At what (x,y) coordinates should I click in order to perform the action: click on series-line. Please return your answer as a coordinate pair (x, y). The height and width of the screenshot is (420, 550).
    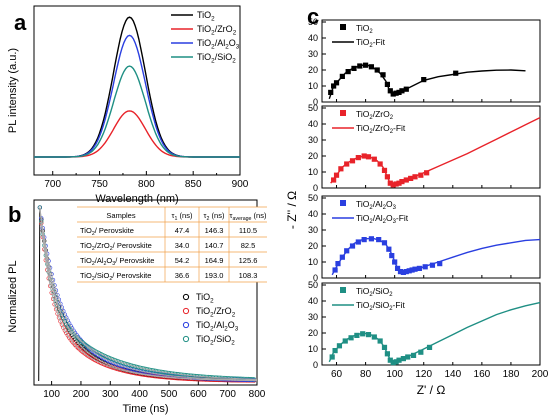
    Looking at the image, I should click on (137, 111).